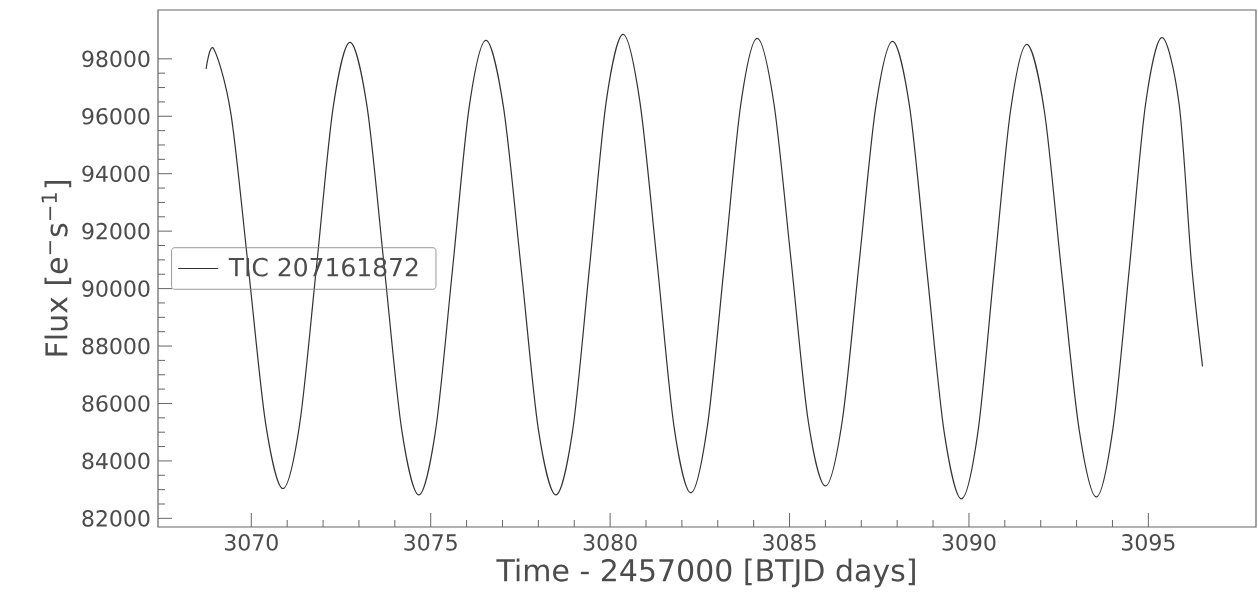 The image size is (1258, 610). I want to click on y-tick-label: 82000, so click(116, 518).